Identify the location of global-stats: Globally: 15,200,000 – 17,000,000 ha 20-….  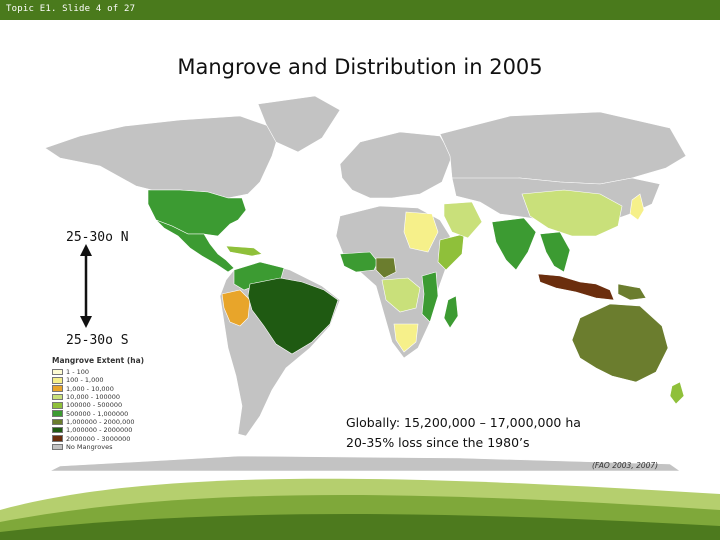
(463, 433).